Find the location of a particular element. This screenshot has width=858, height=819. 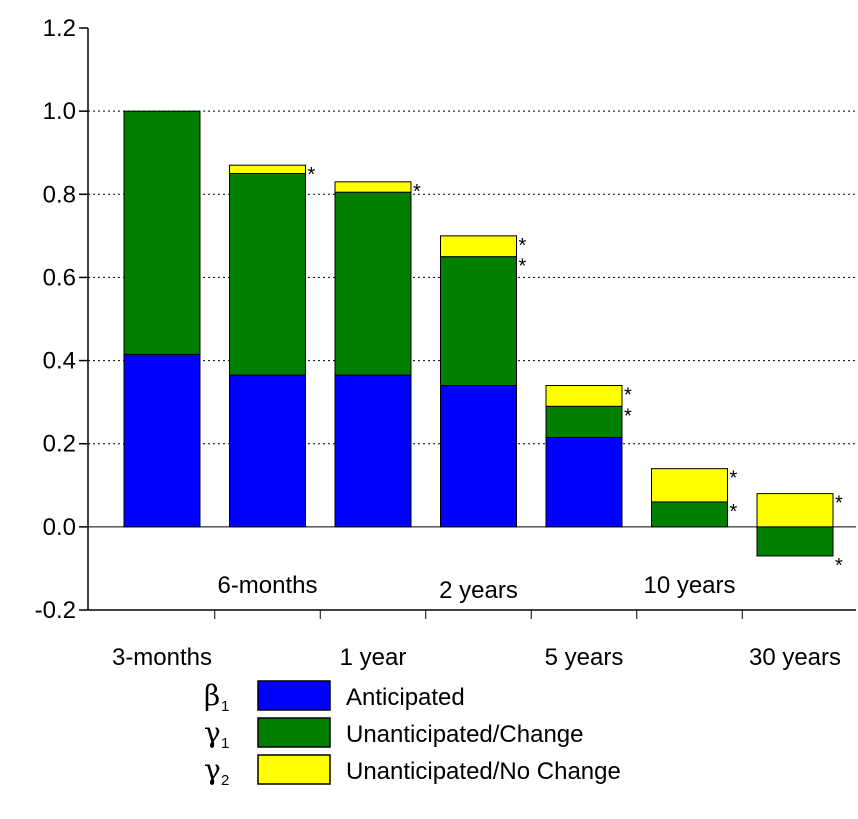

legend-symbol: β is located at coordinates (212, 695).